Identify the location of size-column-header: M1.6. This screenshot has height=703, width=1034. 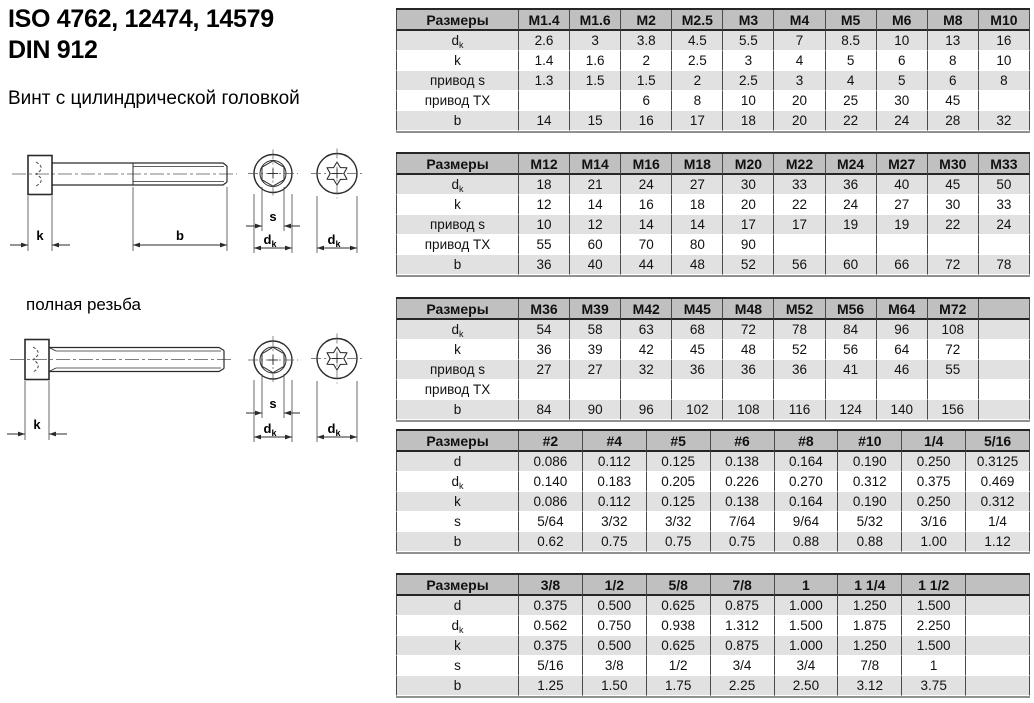
(596, 20).